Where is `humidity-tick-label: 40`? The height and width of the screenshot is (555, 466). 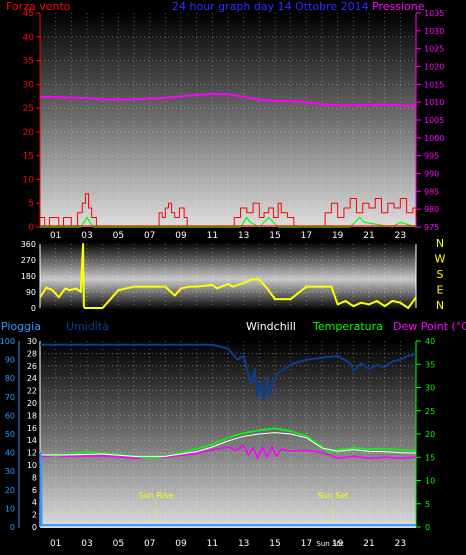
humidity-tick-label: 40 is located at coordinates (10, 453).